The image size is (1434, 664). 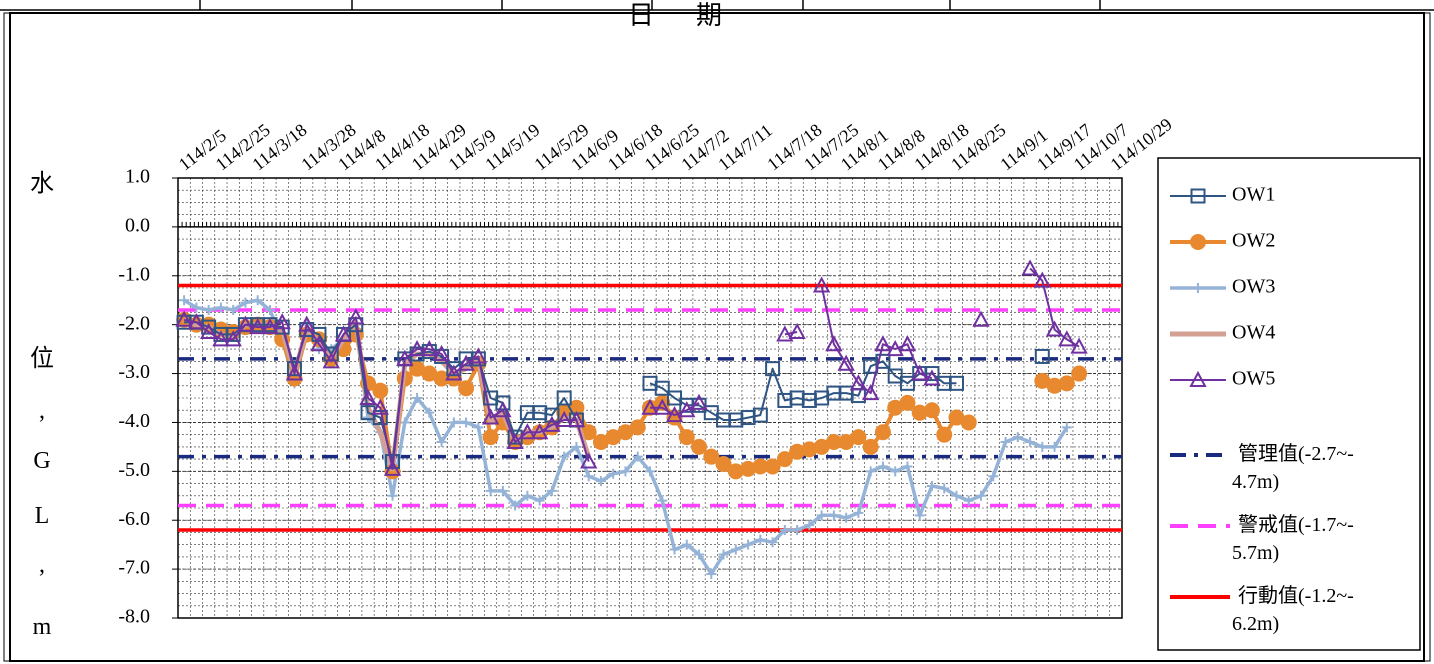 I want to click on legend-label: OW3, so click(x=1253, y=287).